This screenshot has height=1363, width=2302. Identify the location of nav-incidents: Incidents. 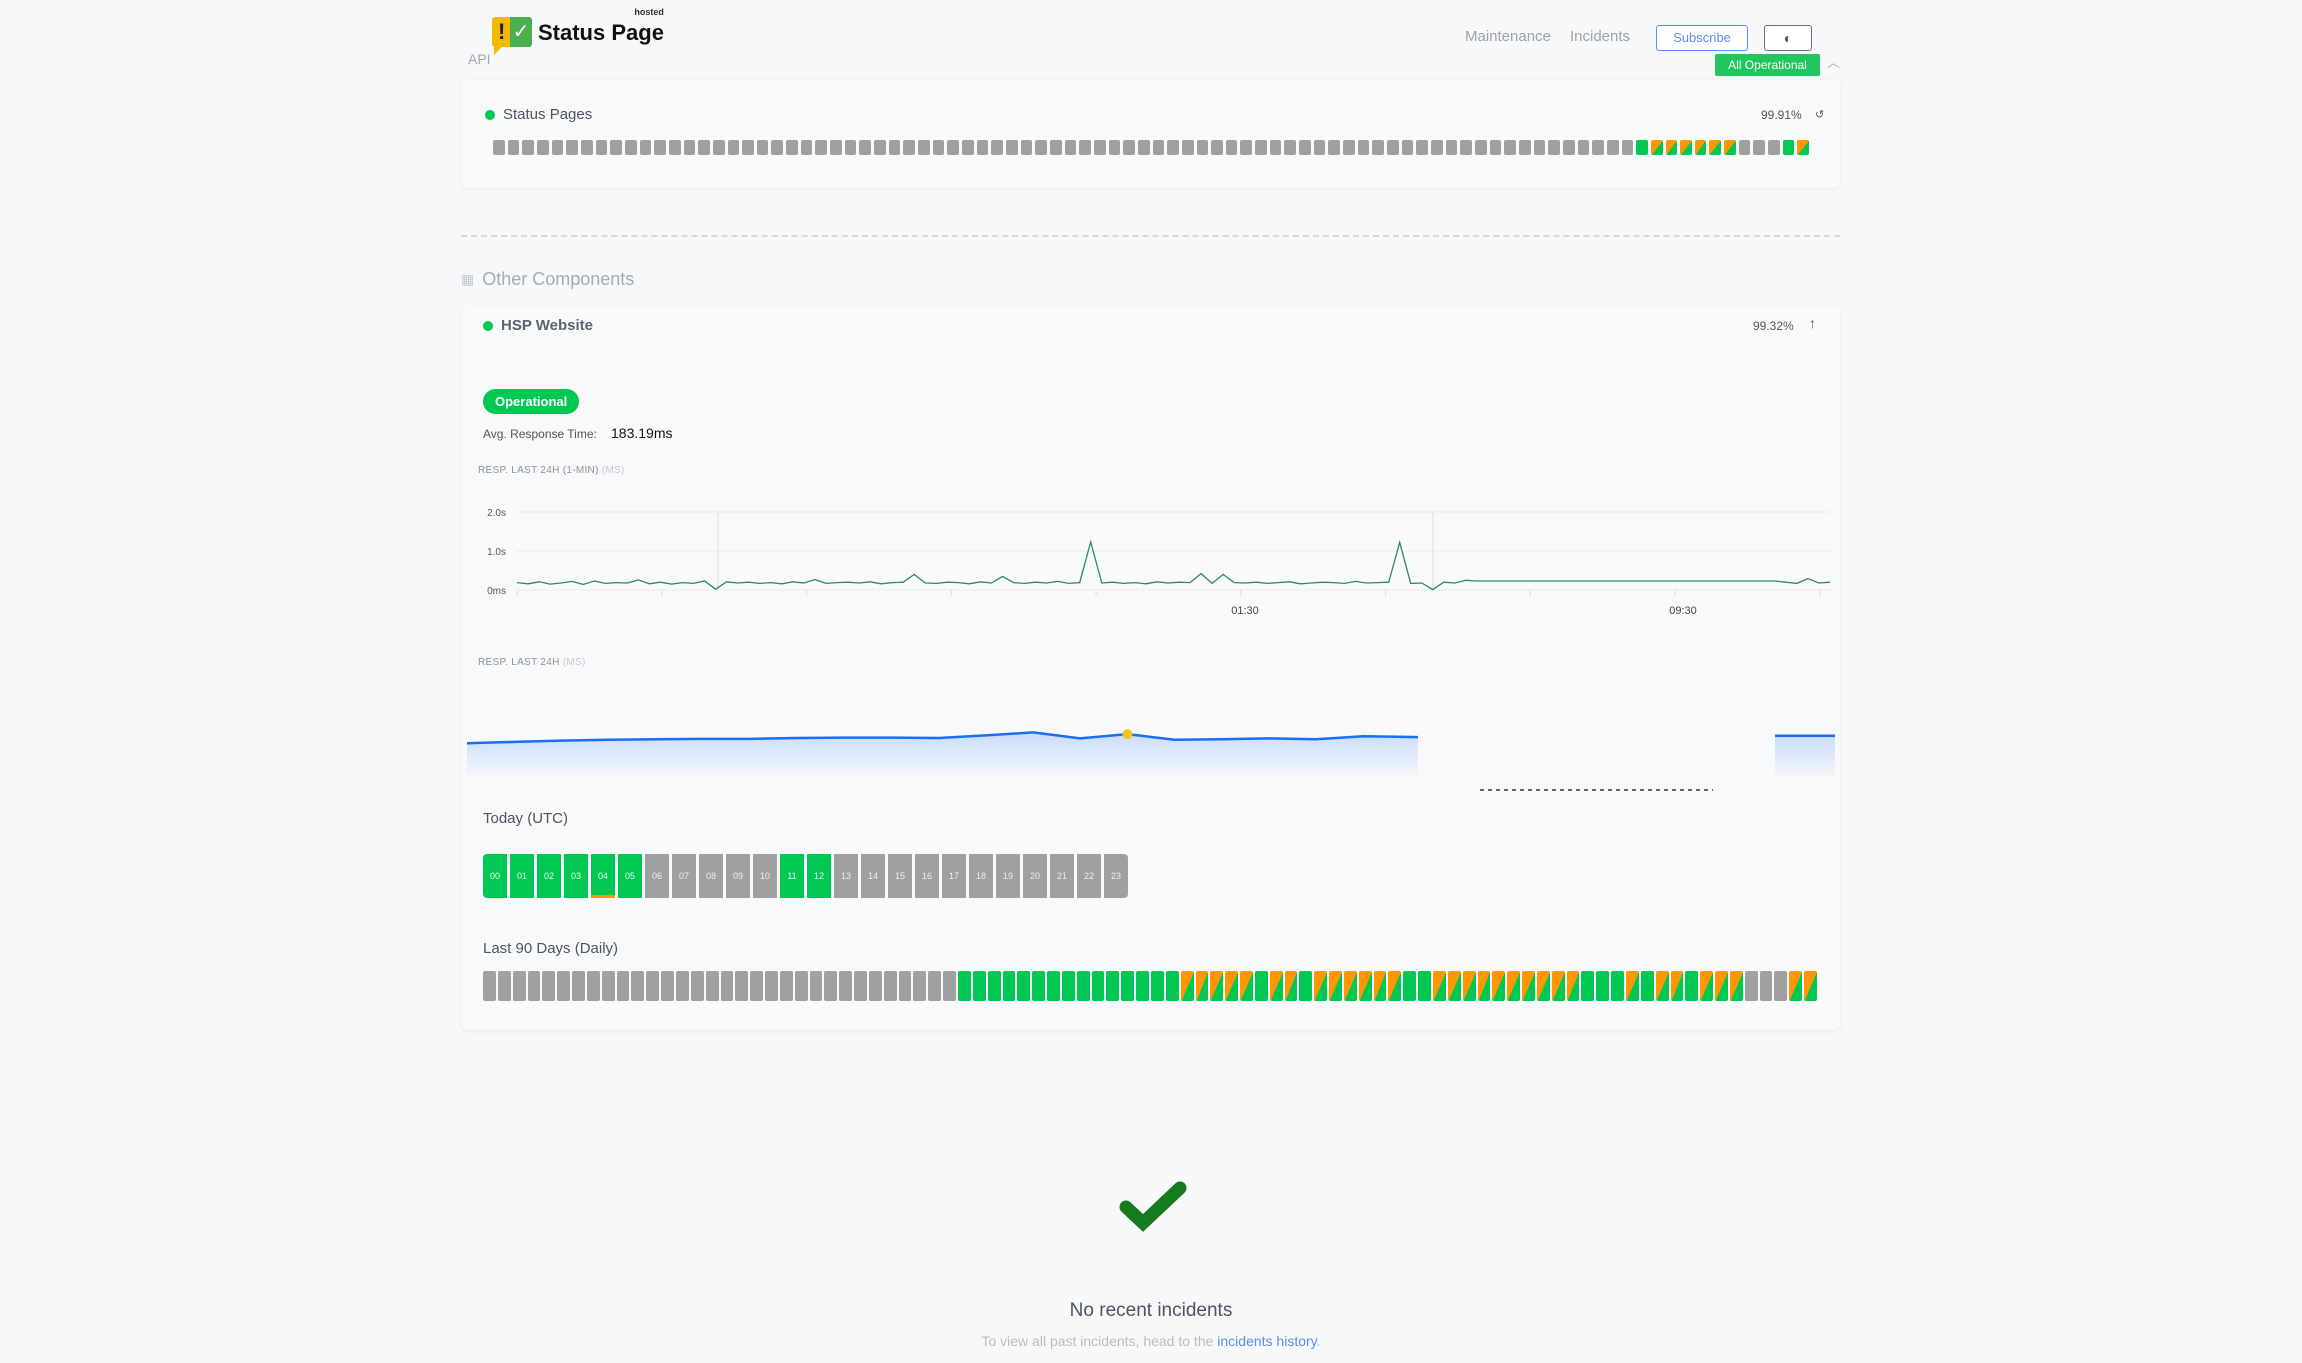
(1600, 36).